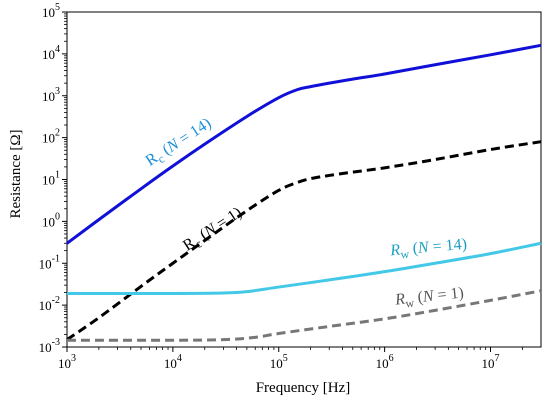 The height and width of the screenshot is (411, 550). I want to click on x-axis-ticks: 10³ 10⁴ 10⁵ 10⁶ 10⁷, so click(290, 359).